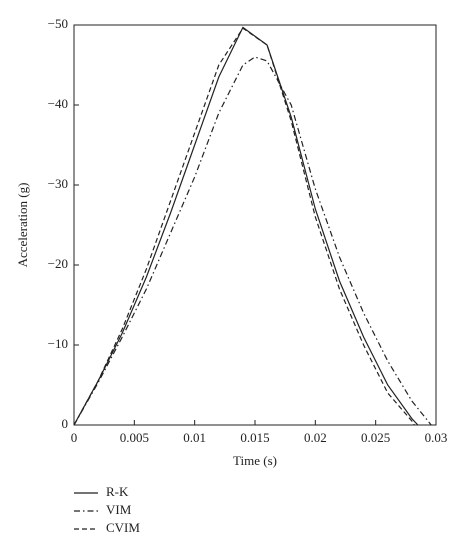 The width and height of the screenshot is (474, 556). What do you see at coordinates (65, 423) in the screenshot?
I see `y-tick-label: 0` at bounding box center [65, 423].